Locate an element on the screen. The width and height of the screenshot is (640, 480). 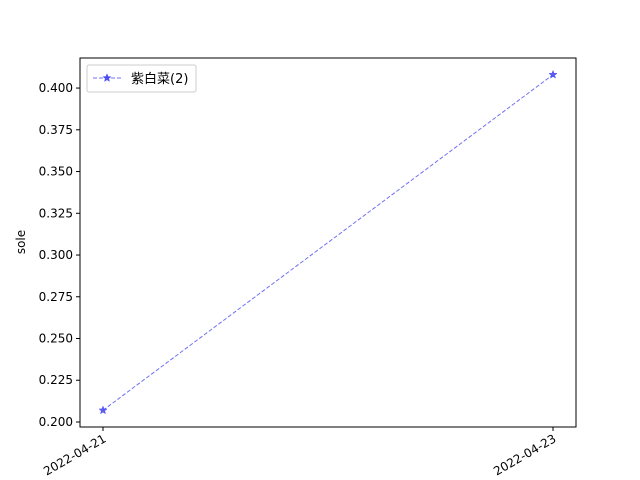
y-tick-label: 0.325 is located at coordinates (56, 213).